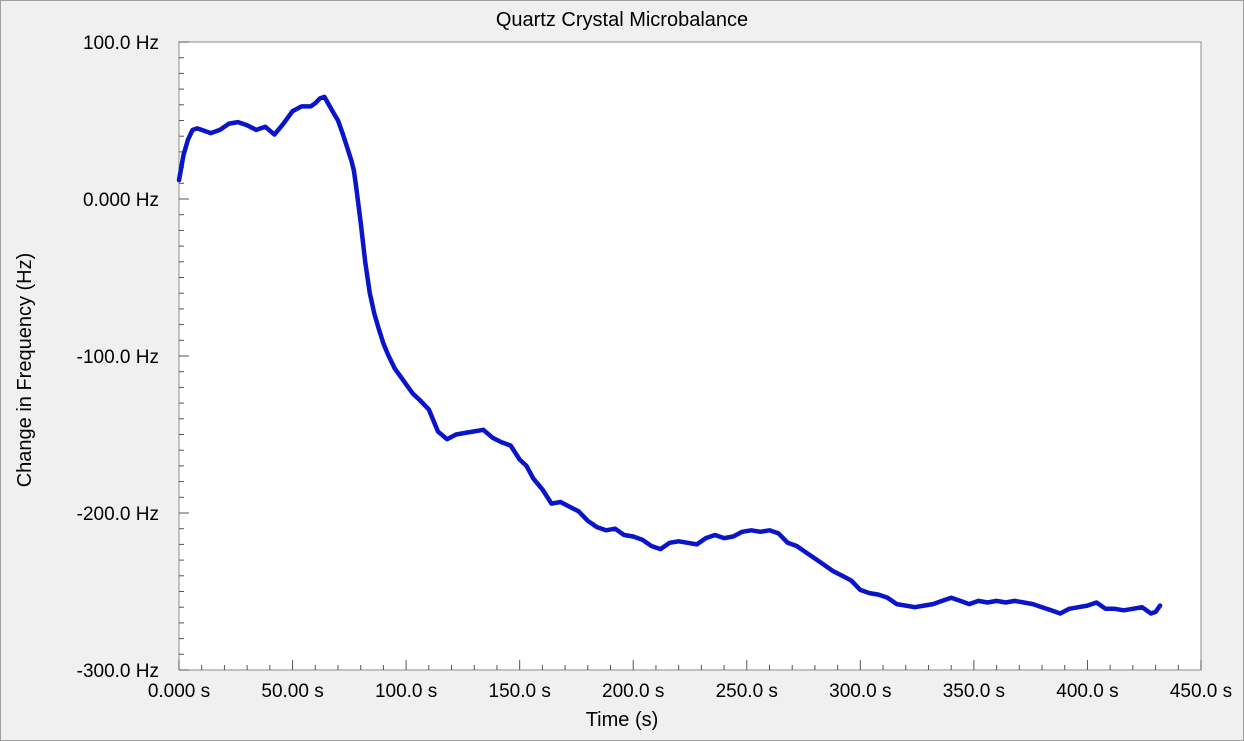  Describe the element at coordinates (974, 691) in the screenshot. I see `x-tick-label: 350.0 s` at that location.